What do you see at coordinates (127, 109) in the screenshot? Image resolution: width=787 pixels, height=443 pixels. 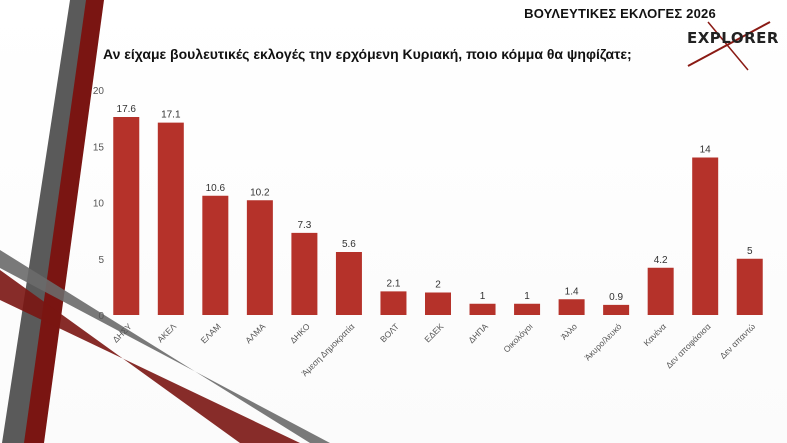 I see `data-label: 17.6` at bounding box center [127, 109].